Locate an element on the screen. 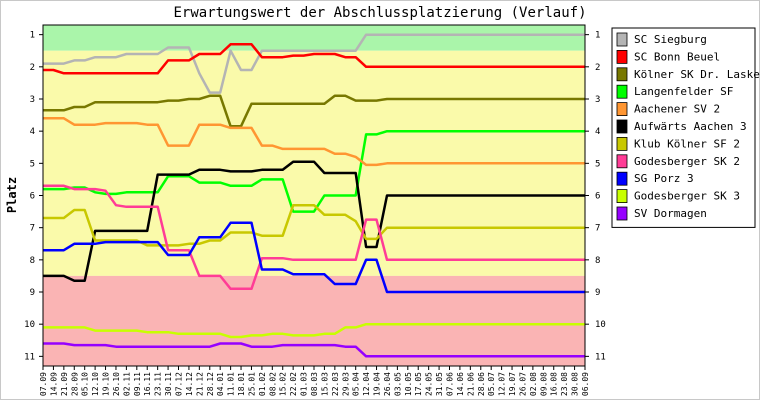  x-tick-label: 06.09 is located at coordinates (585, 384).